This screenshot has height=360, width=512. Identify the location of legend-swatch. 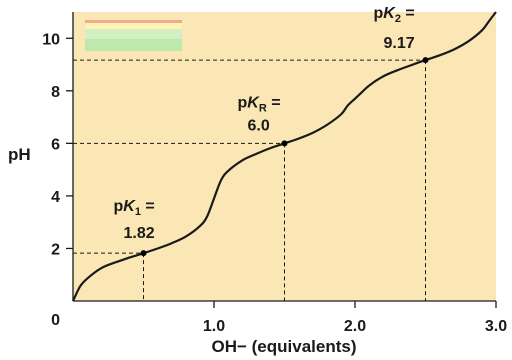
(133, 35).